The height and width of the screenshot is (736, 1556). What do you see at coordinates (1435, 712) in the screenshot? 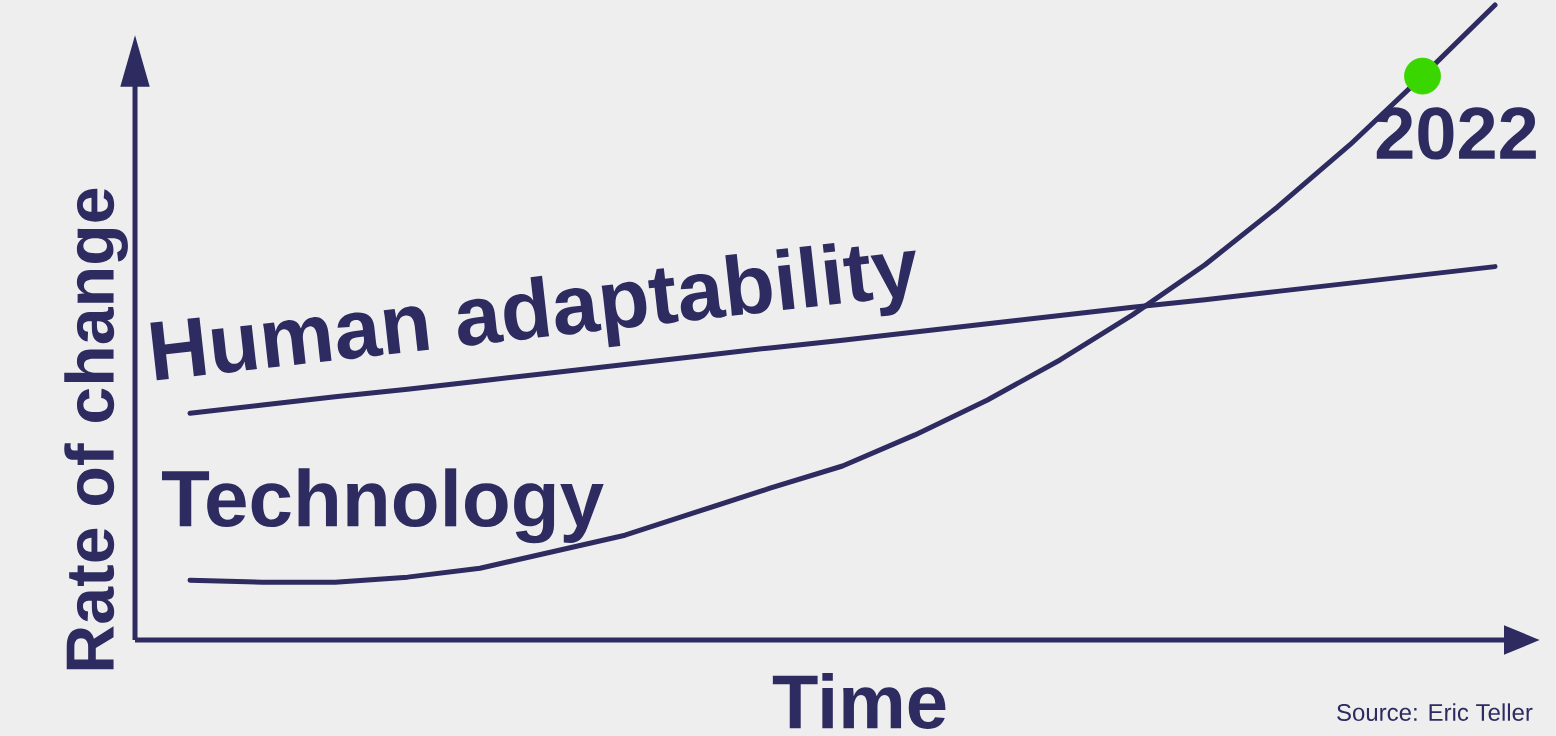
I see `source-note: Source: Eric Teller` at bounding box center [1435, 712].